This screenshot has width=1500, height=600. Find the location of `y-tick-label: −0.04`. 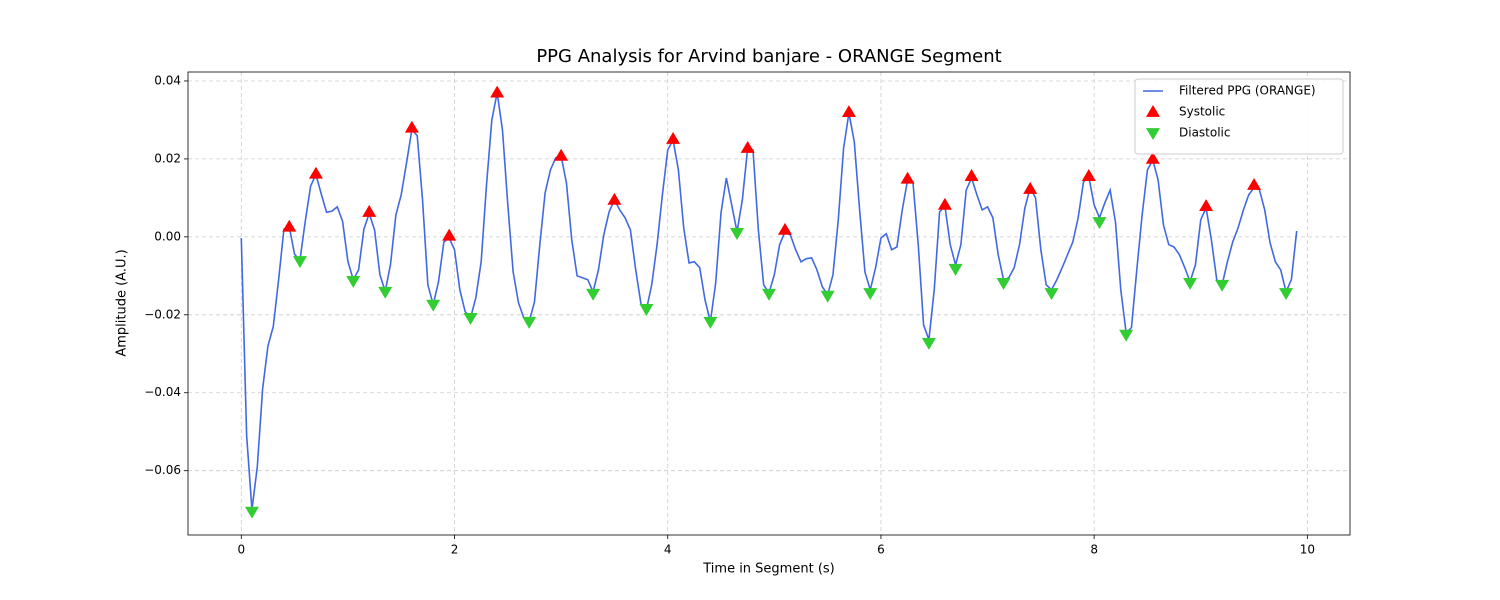

y-tick-label: −0.04 is located at coordinates (162, 392).